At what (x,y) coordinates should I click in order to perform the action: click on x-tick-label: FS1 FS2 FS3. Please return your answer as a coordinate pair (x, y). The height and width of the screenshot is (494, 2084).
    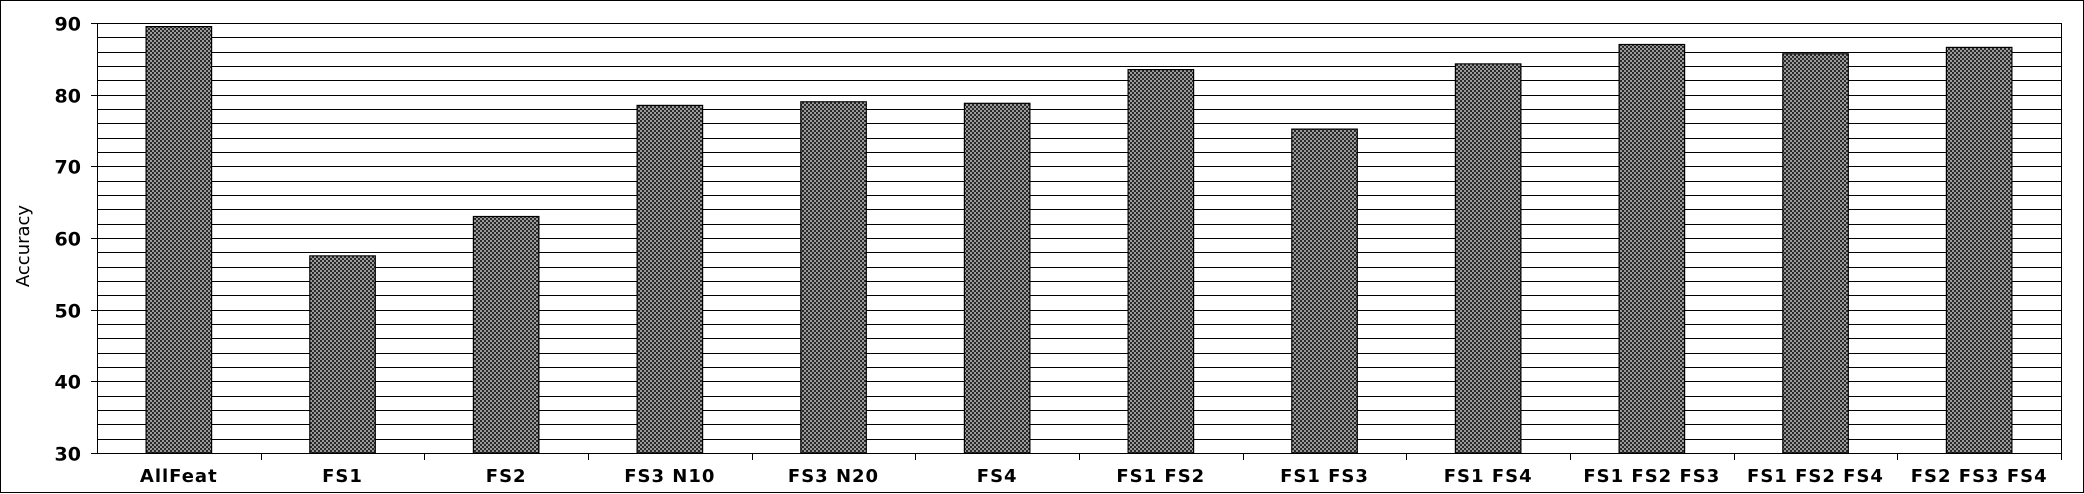
    Looking at the image, I should click on (1651, 476).